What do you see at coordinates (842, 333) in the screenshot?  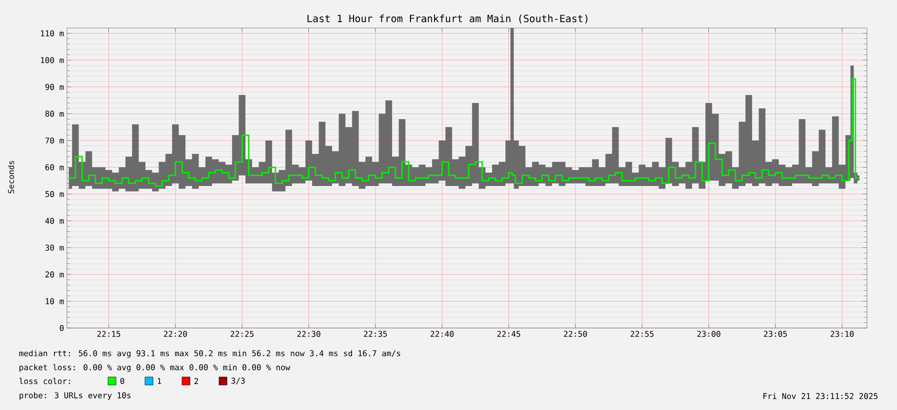 I see `x-tick-label: 23:10` at bounding box center [842, 333].